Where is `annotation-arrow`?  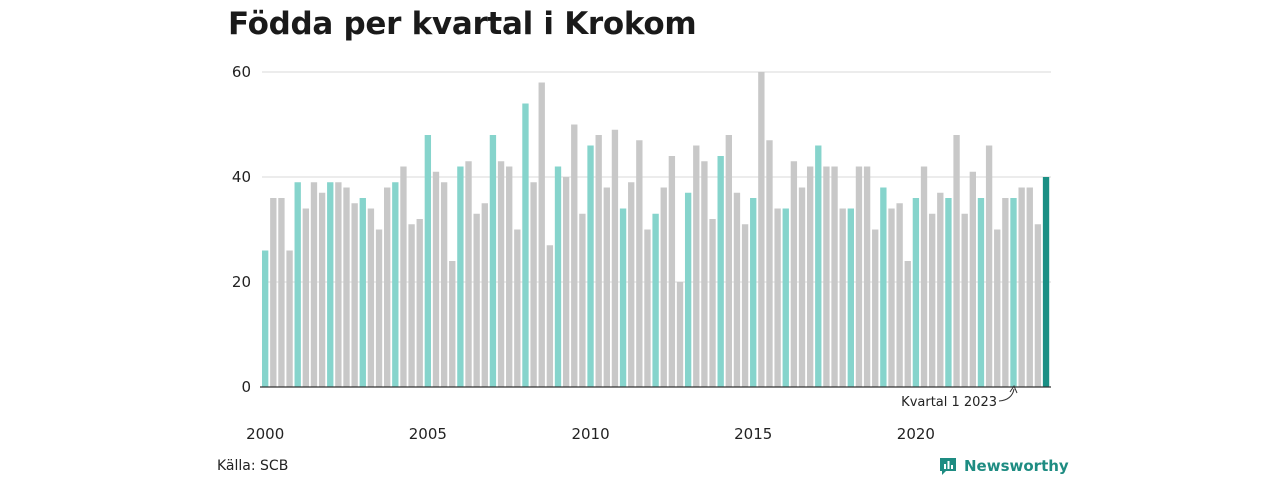 annotation-arrow is located at coordinates (1006, 395).